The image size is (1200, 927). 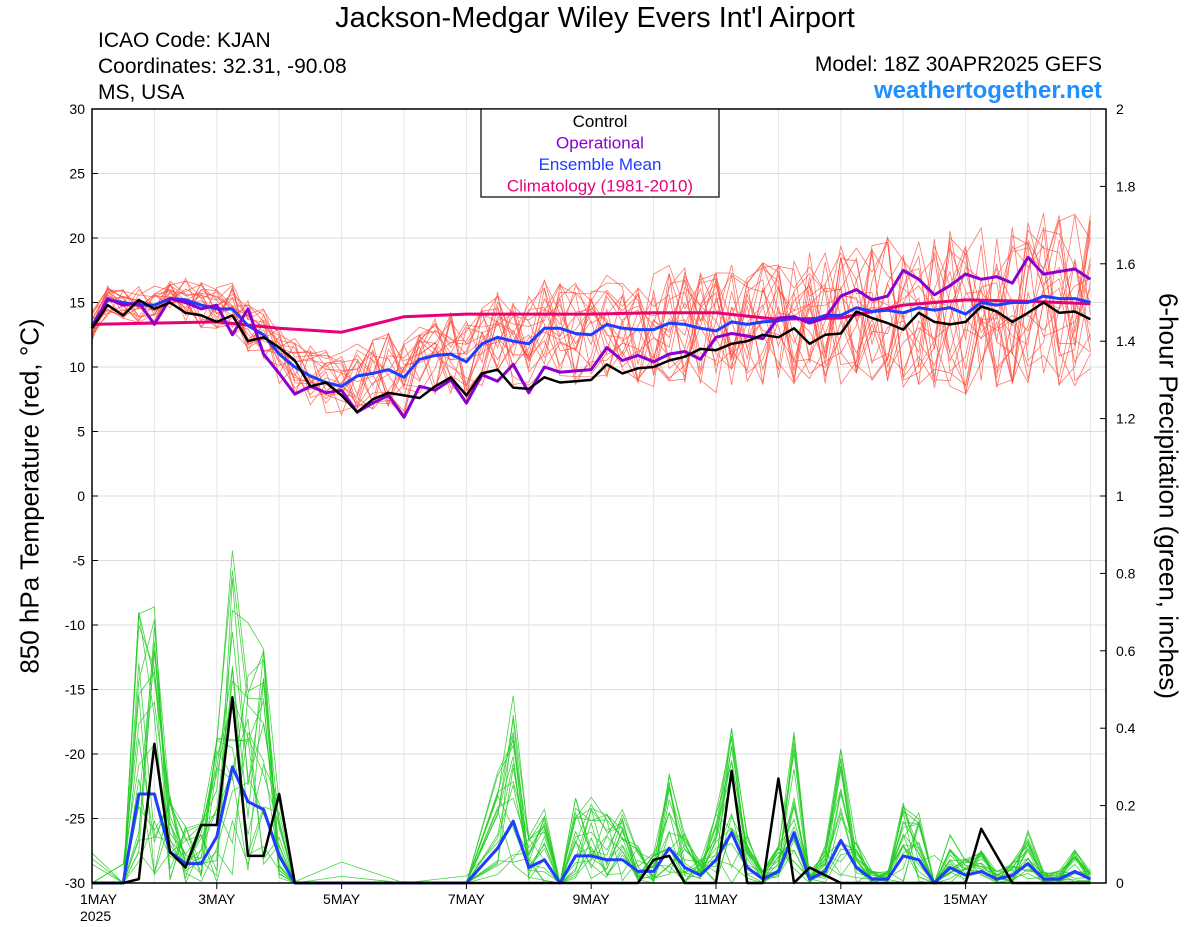 I want to click on y-tick-label-left: -5, so click(x=79, y=561).